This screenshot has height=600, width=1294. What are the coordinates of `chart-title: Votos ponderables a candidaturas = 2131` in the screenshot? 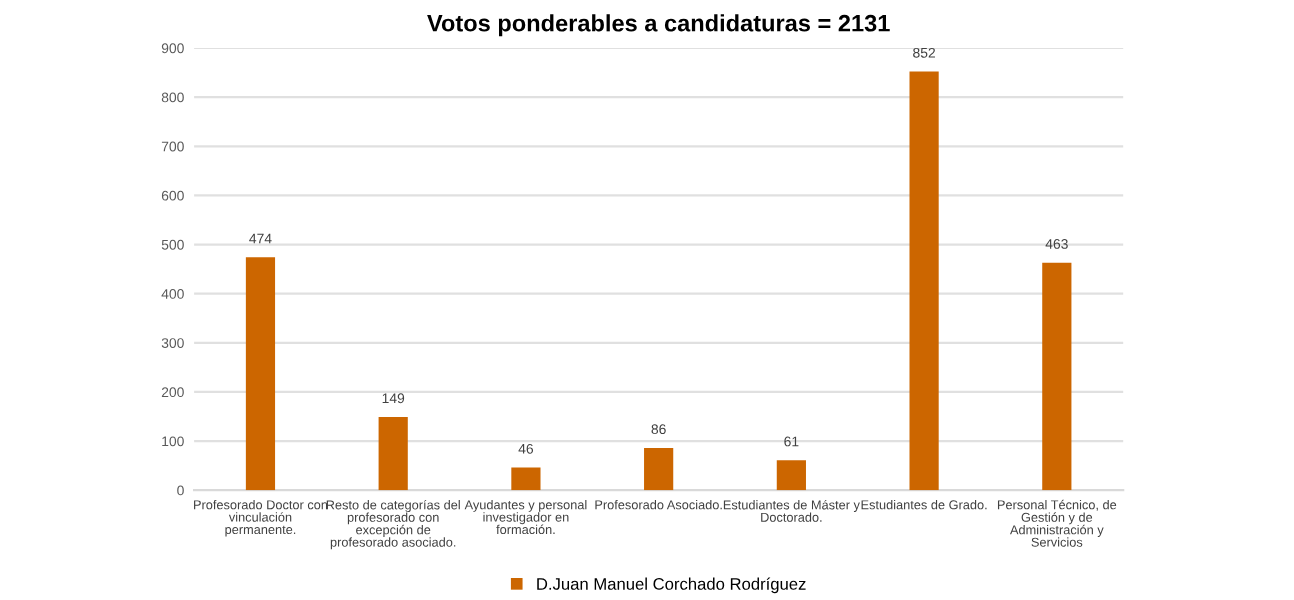 It's located at (658, 25).